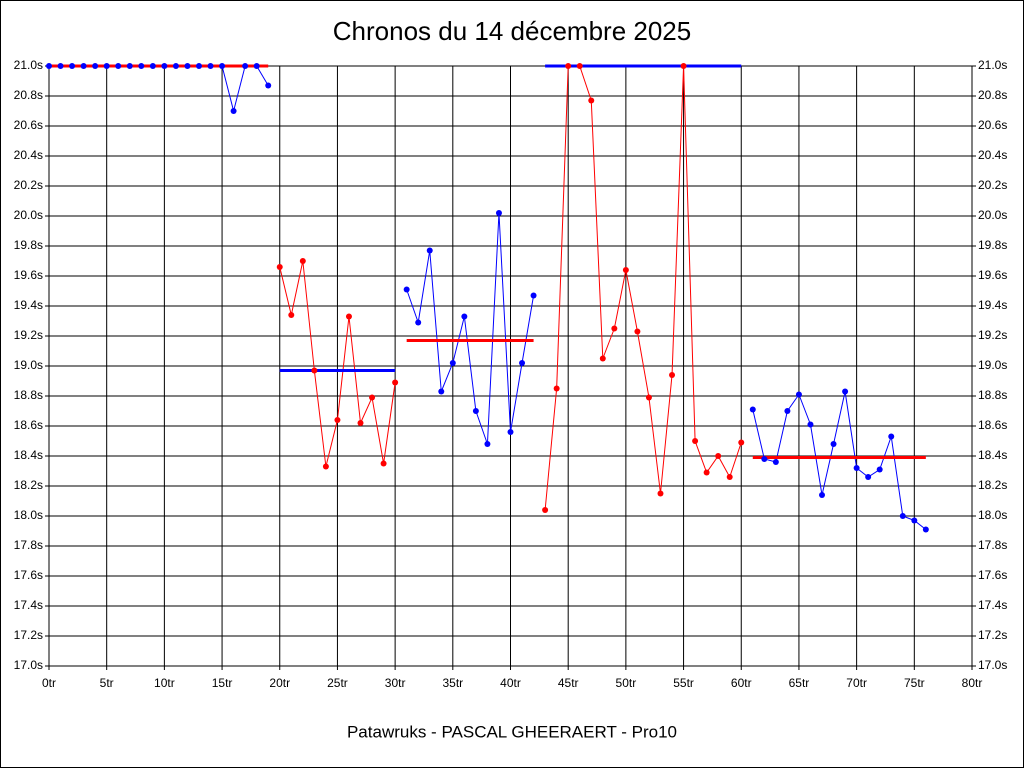 The height and width of the screenshot is (768, 1024). I want to click on x-tick-label: 30tr, so click(395, 683).